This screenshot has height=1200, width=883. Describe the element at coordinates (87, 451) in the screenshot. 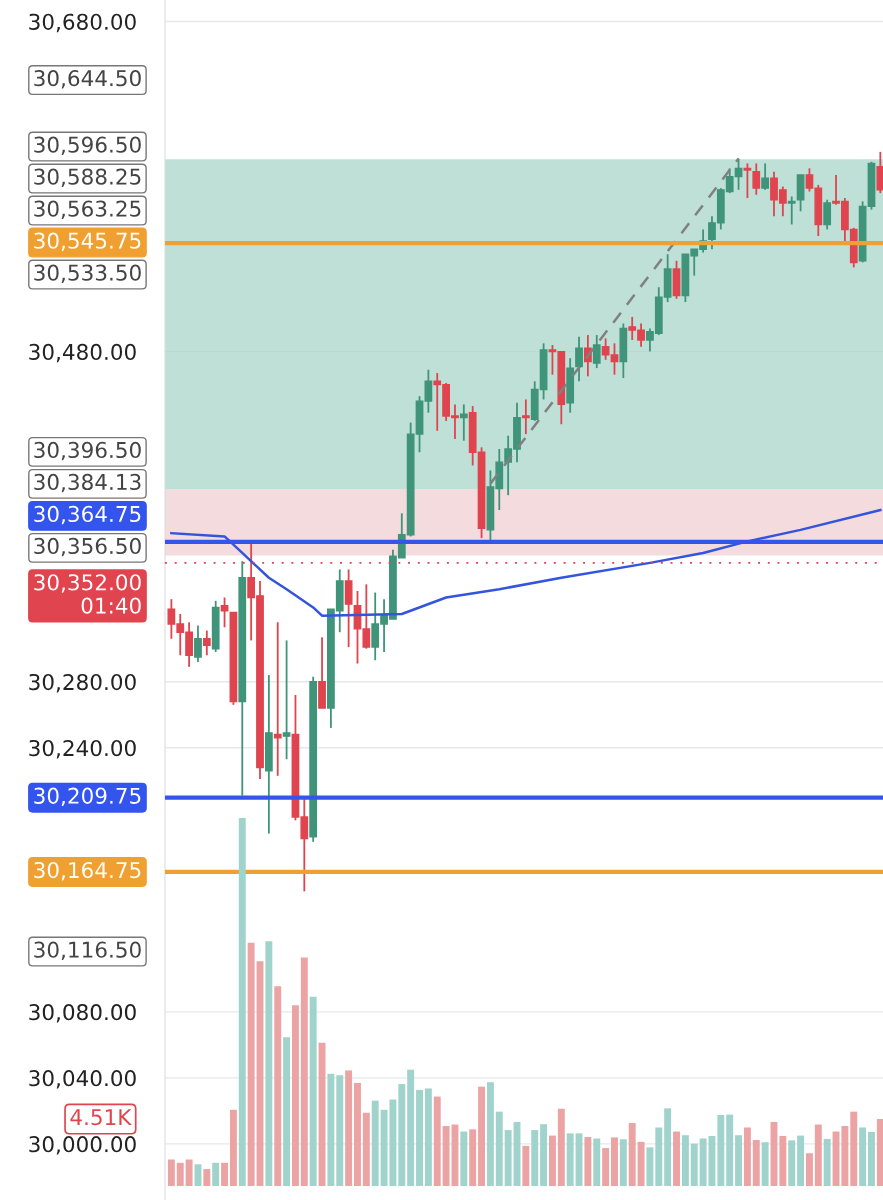

I see `text: 30,396.50` at that location.